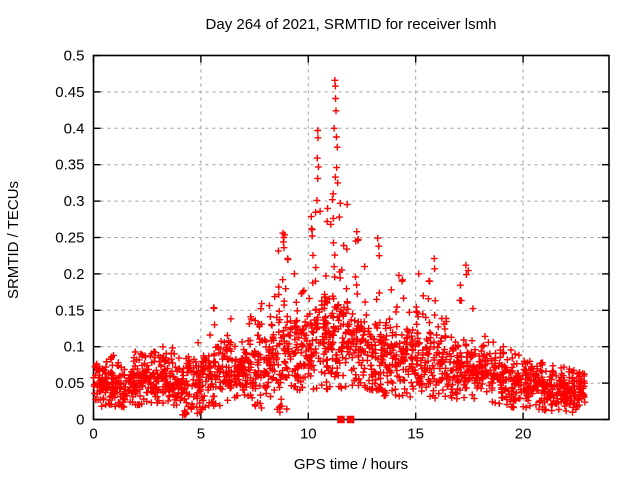 The height and width of the screenshot is (480, 640). What do you see at coordinates (93, 434) in the screenshot?
I see `x-tick-label: 0` at bounding box center [93, 434].